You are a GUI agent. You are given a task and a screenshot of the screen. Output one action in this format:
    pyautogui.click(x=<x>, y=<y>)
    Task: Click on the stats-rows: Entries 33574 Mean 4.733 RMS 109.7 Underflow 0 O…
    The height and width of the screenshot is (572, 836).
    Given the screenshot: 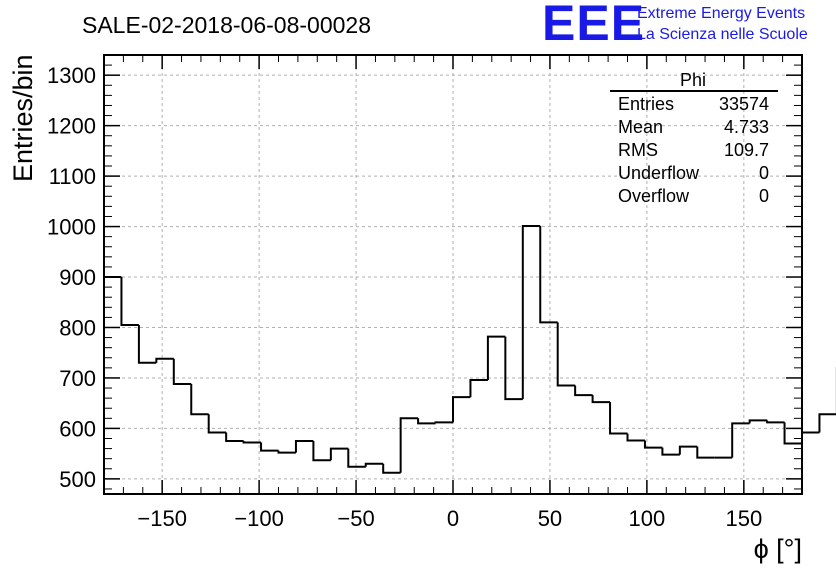 What is the action you would take?
    pyautogui.click(x=693, y=150)
    